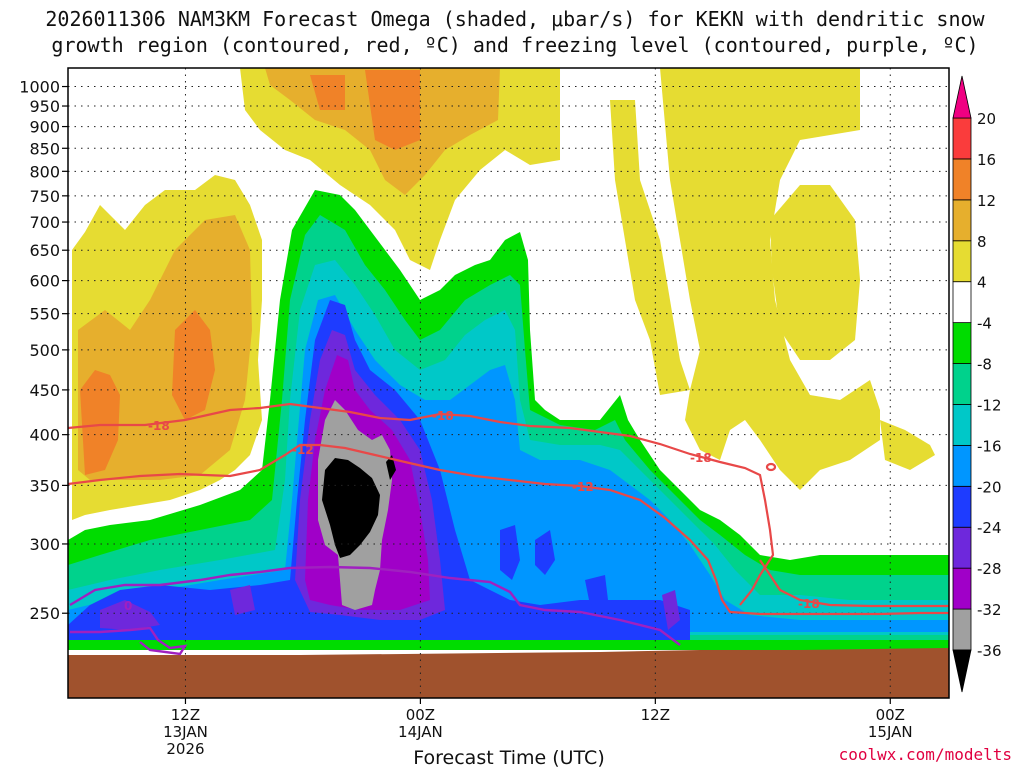 This screenshot has height=768, width=1024. Describe the element at coordinates (545, 552) in the screenshot. I see `omega-fill-blue-blob2` at that location.